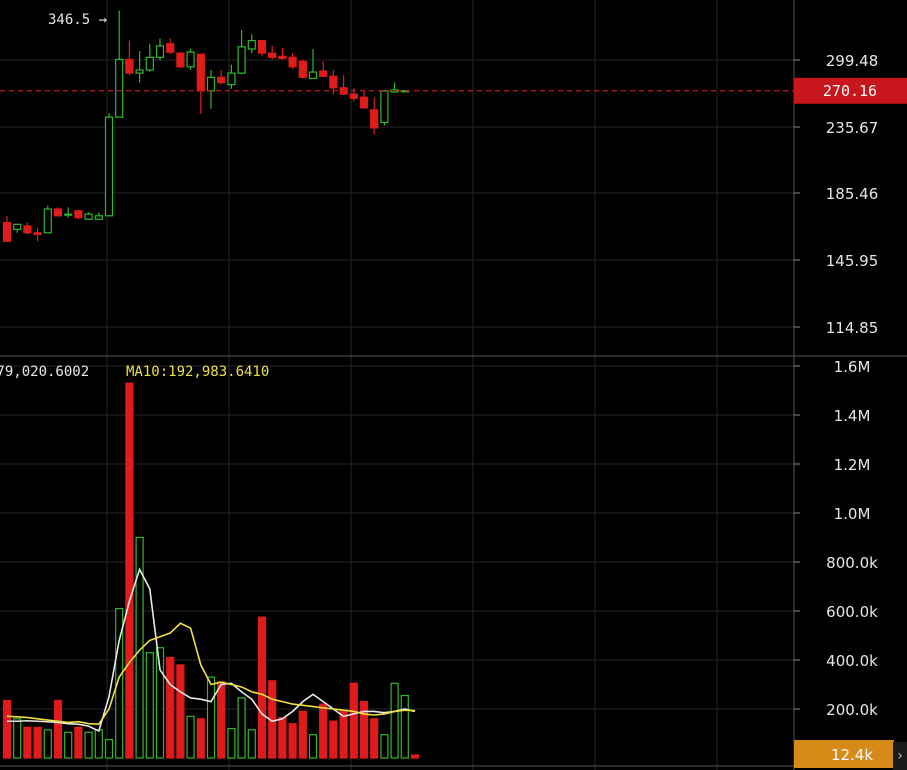  I want to click on candlestick-series, so click(205, 126).